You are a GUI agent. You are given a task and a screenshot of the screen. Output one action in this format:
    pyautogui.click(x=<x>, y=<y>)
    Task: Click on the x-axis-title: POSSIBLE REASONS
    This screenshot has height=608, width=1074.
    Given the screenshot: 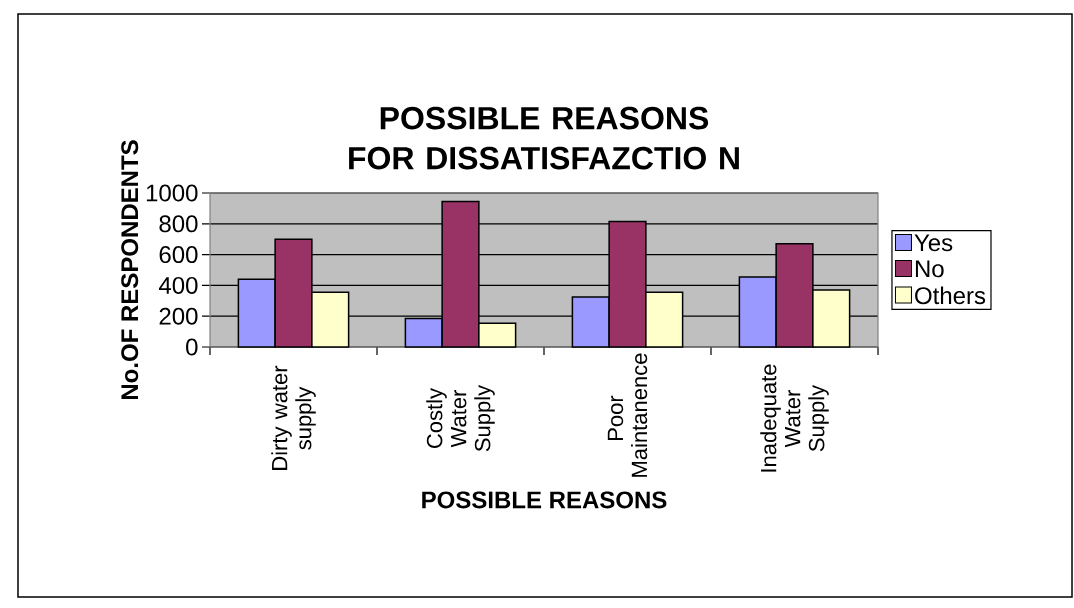 What is the action you would take?
    pyautogui.click(x=544, y=500)
    